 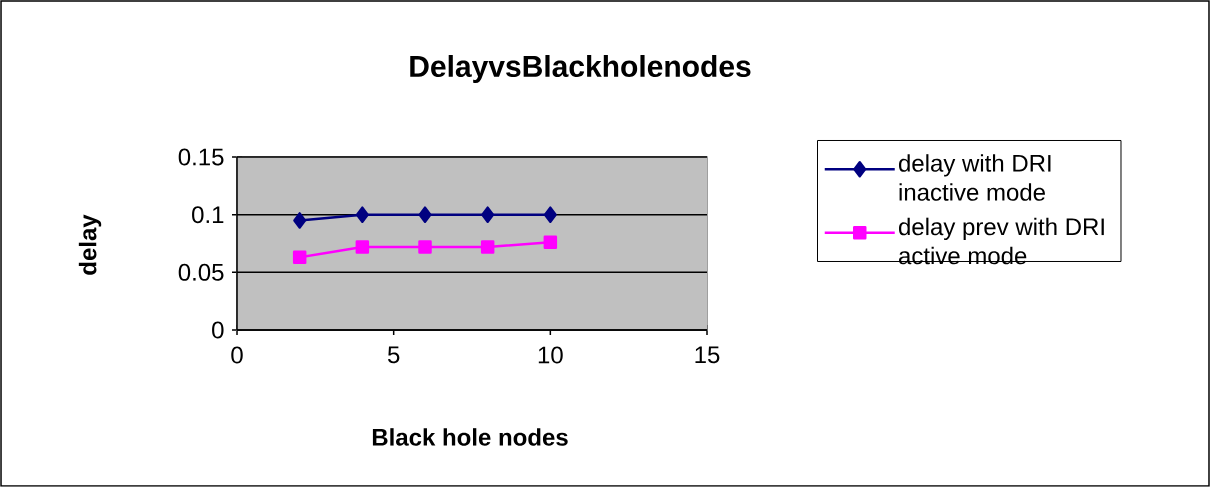 What do you see at coordinates (208, 215) in the screenshot?
I see `y-tick-label: 0.1` at bounding box center [208, 215].